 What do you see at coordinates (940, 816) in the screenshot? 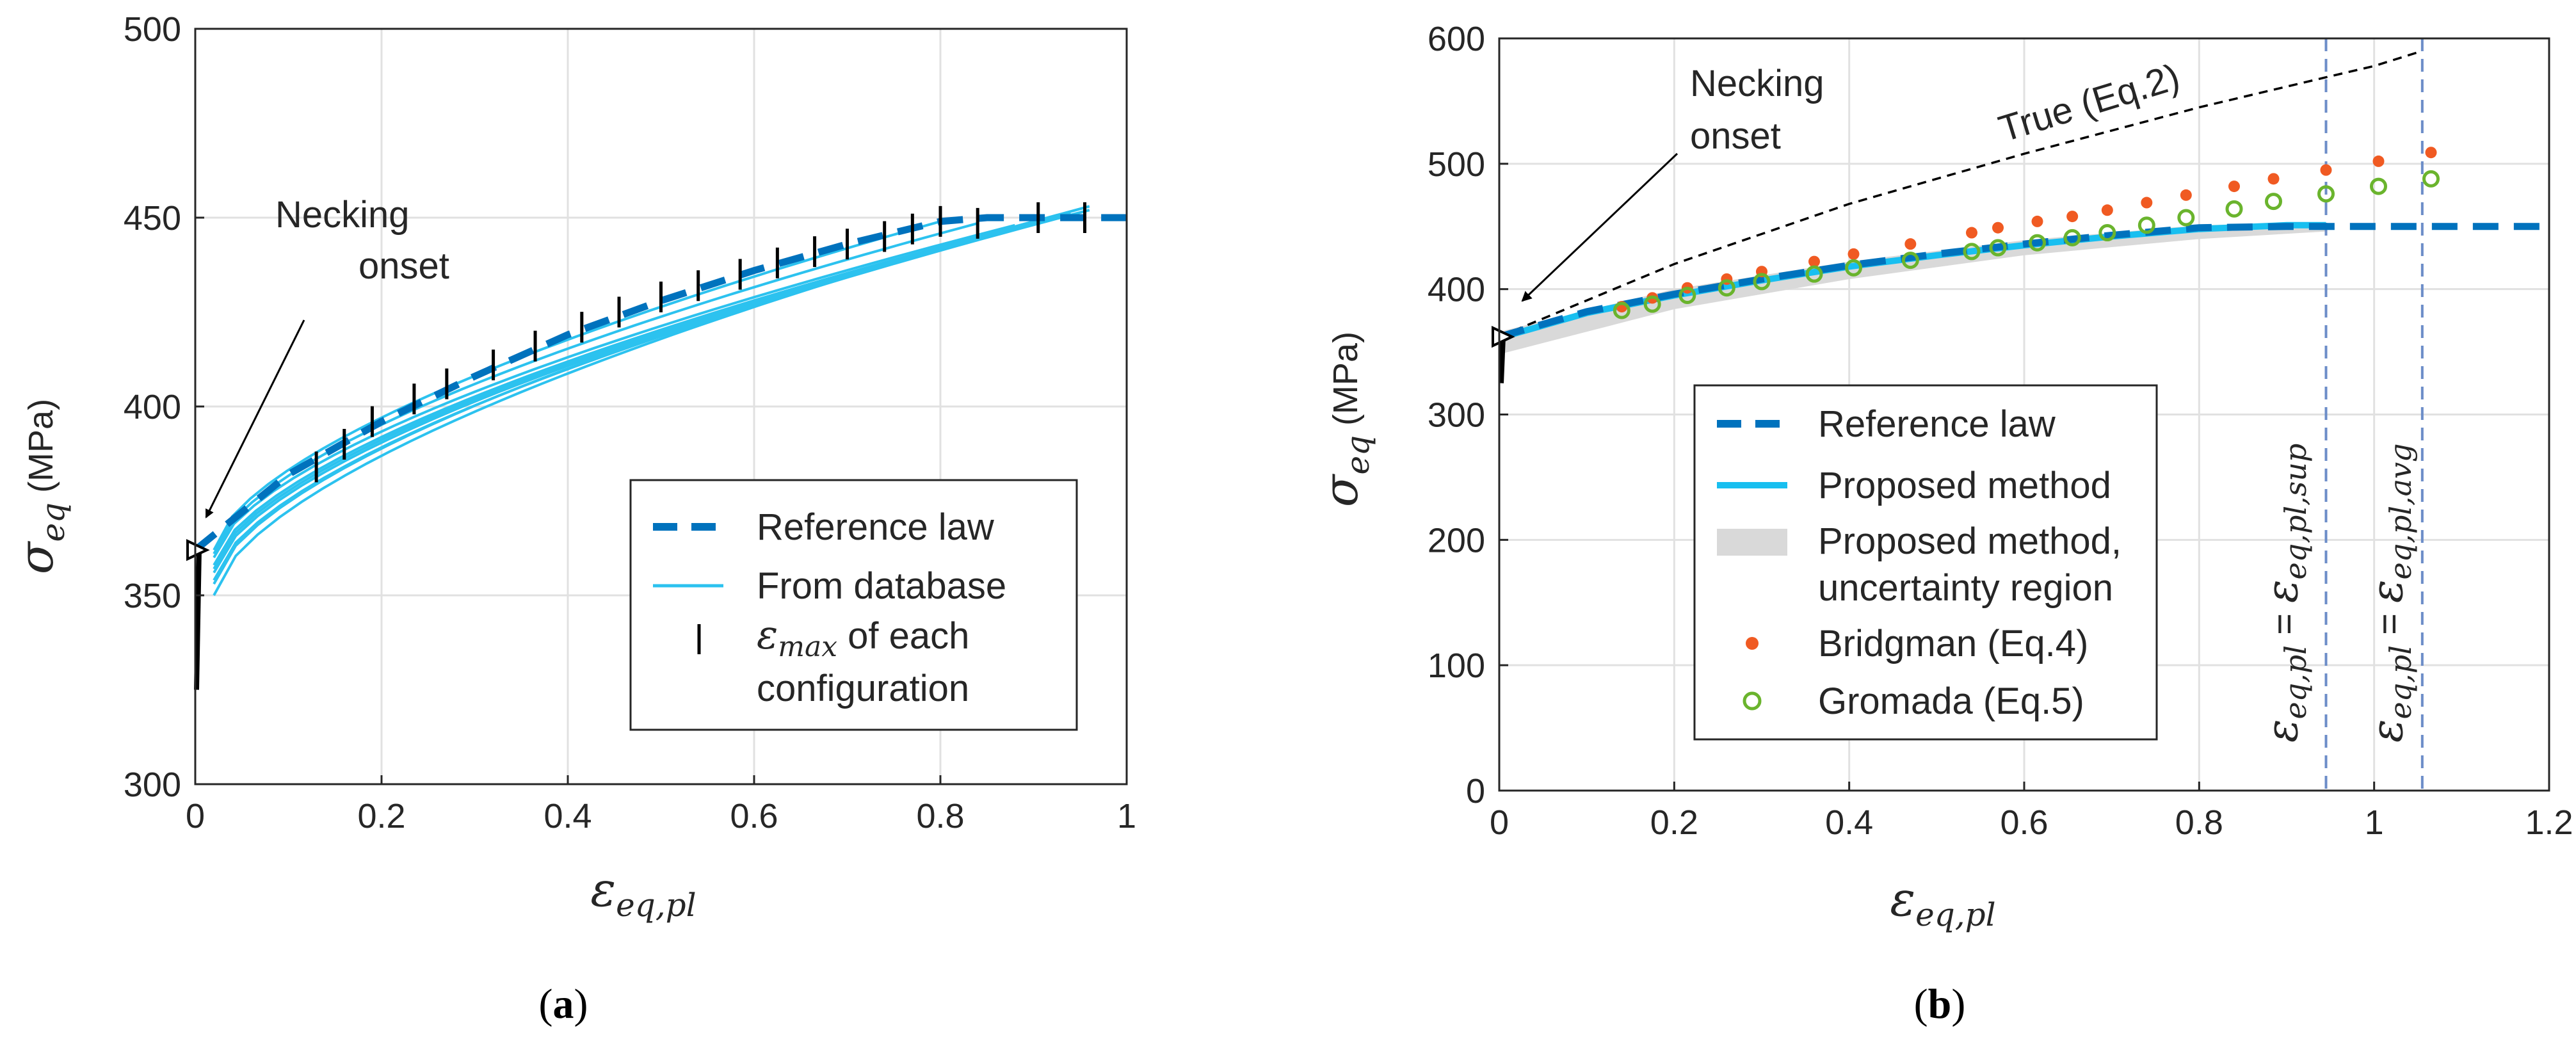
I see `x-tick-label: 0.8` at bounding box center [940, 816].